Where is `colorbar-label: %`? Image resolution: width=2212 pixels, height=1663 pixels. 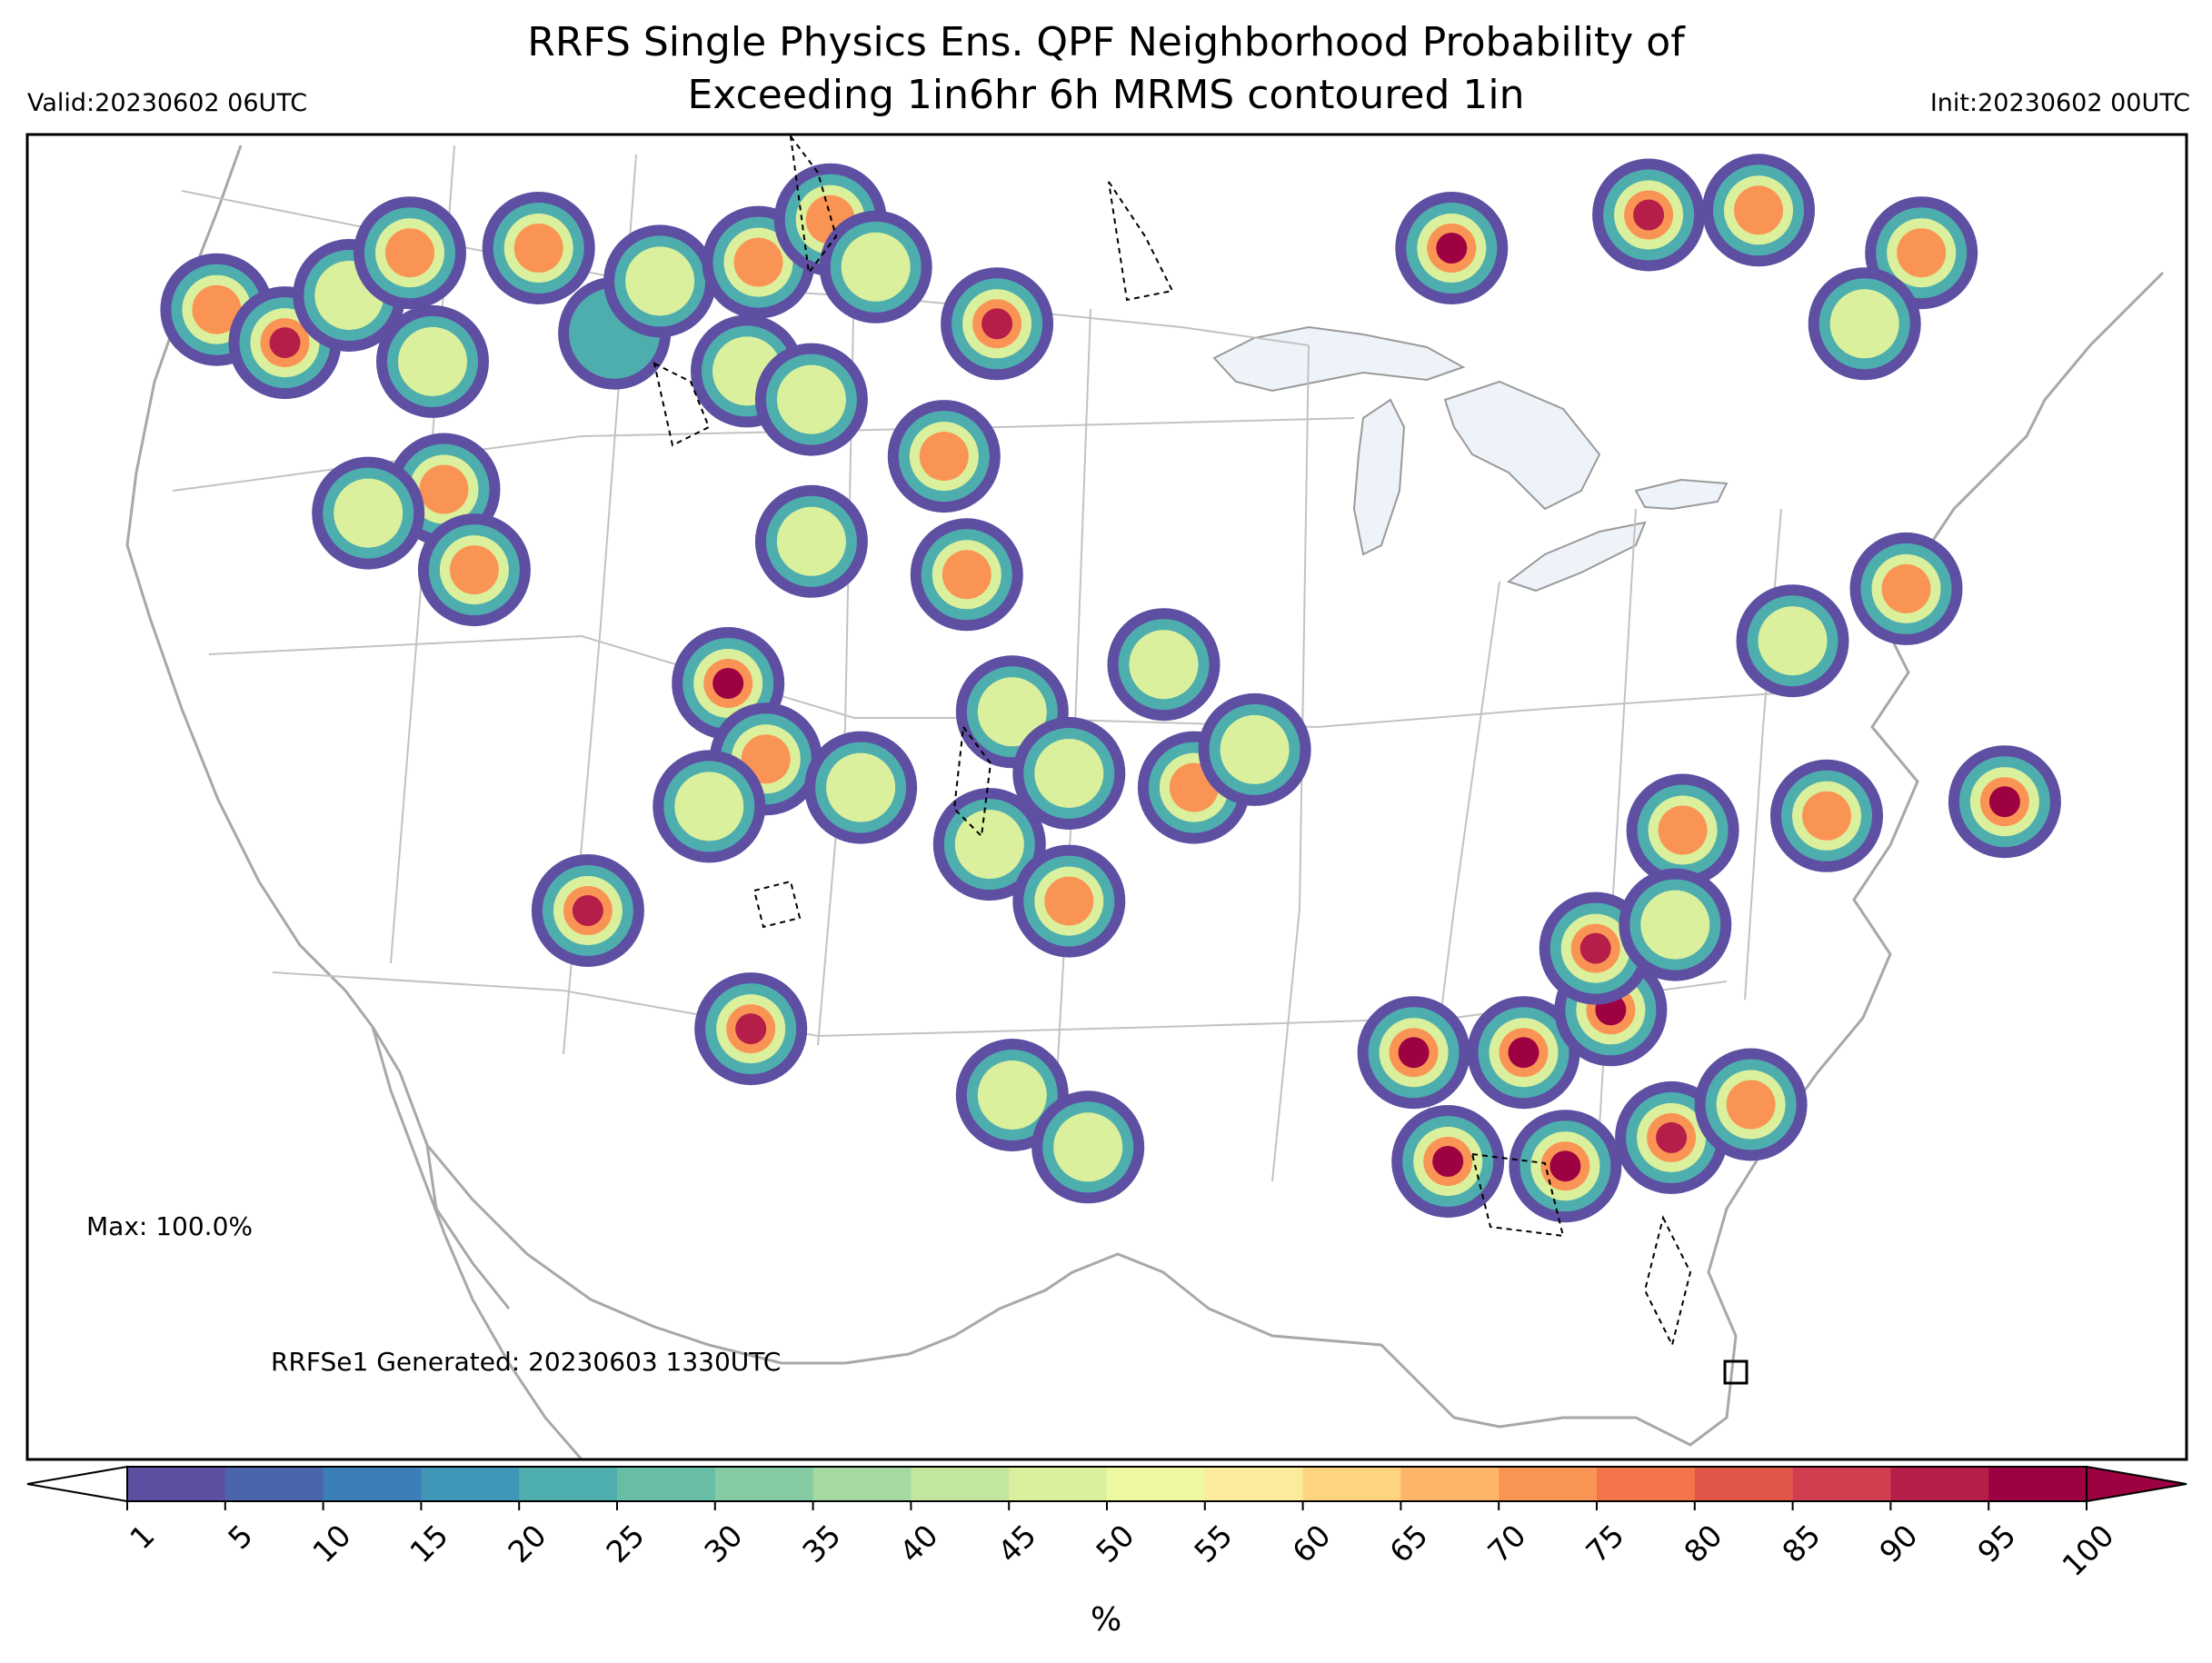
colorbar-label: % is located at coordinates (1106, 1619).